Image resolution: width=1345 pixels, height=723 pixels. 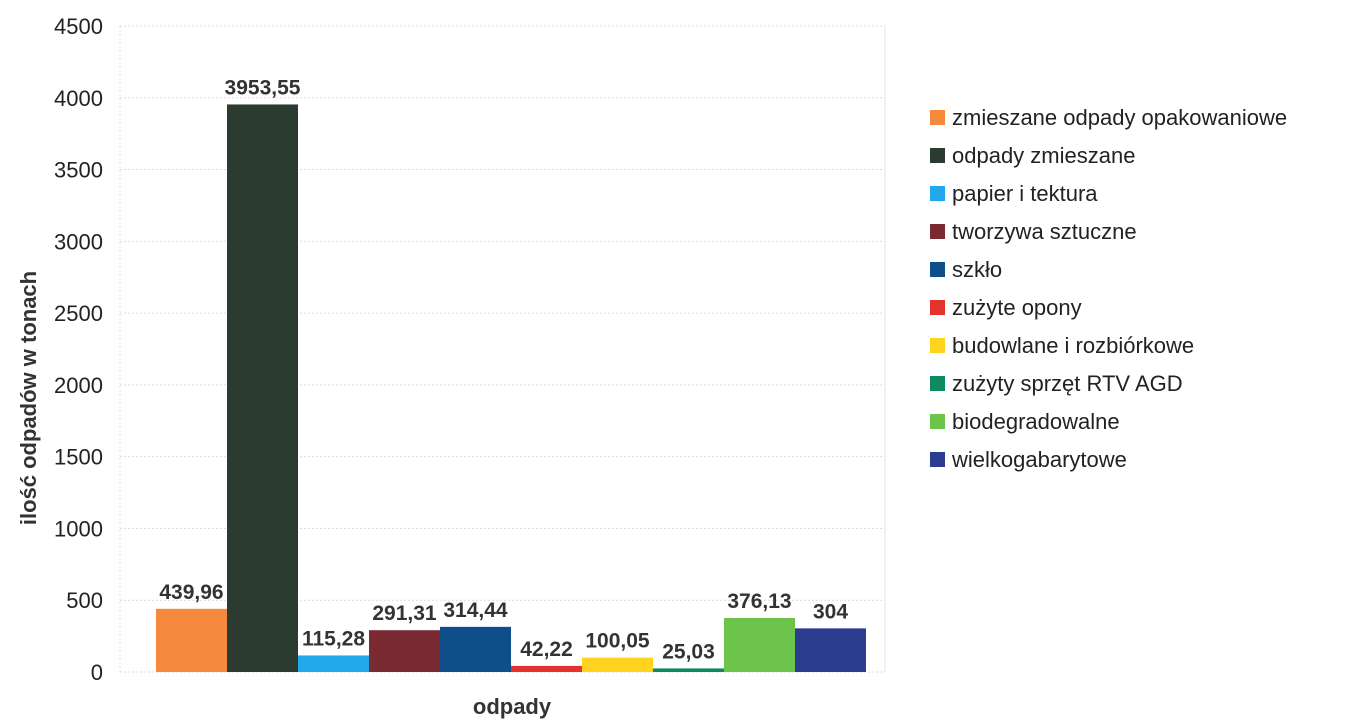 I want to click on data-label: 25,03, so click(x=688, y=651).